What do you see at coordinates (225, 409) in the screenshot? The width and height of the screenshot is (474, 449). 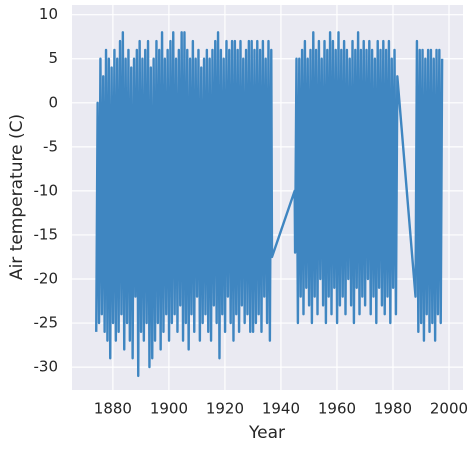 I see `x-tick-label: 1920` at bounding box center [225, 409].